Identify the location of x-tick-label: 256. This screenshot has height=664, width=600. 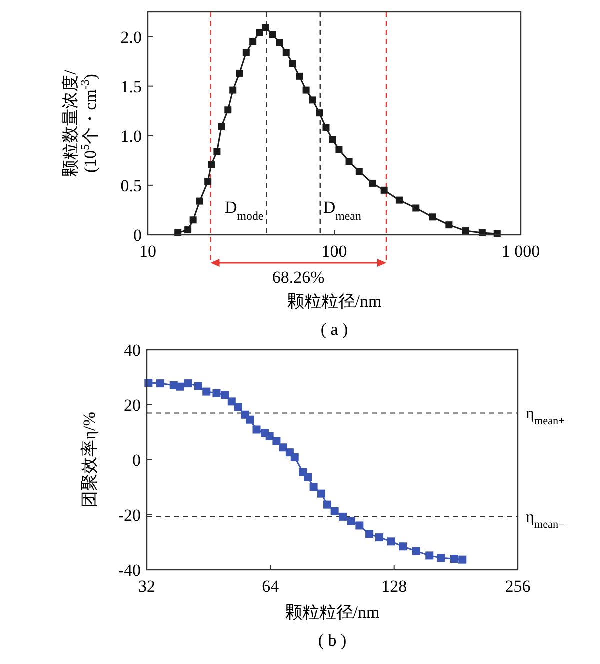
(518, 586).